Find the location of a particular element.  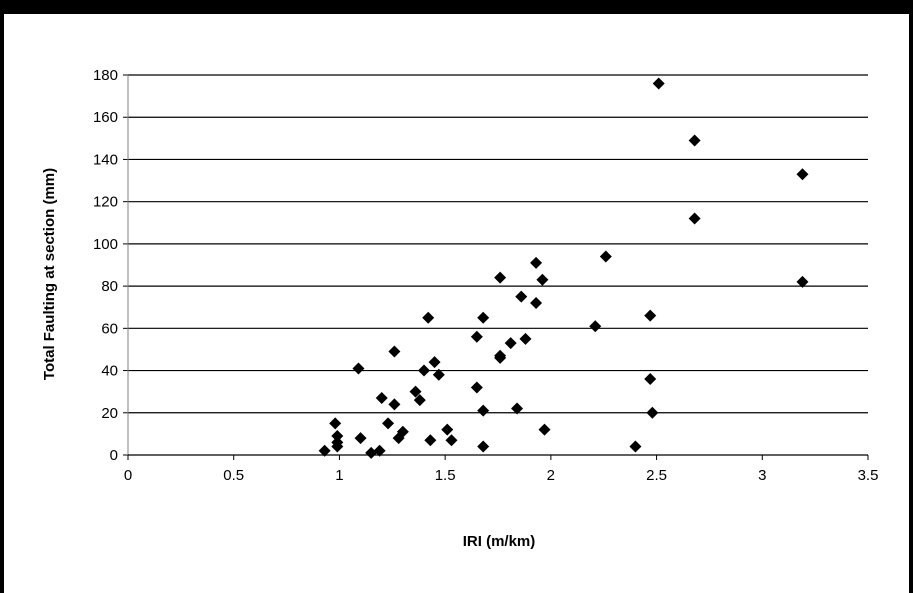

x-tick-label-0: 0 is located at coordinates (128, 475).